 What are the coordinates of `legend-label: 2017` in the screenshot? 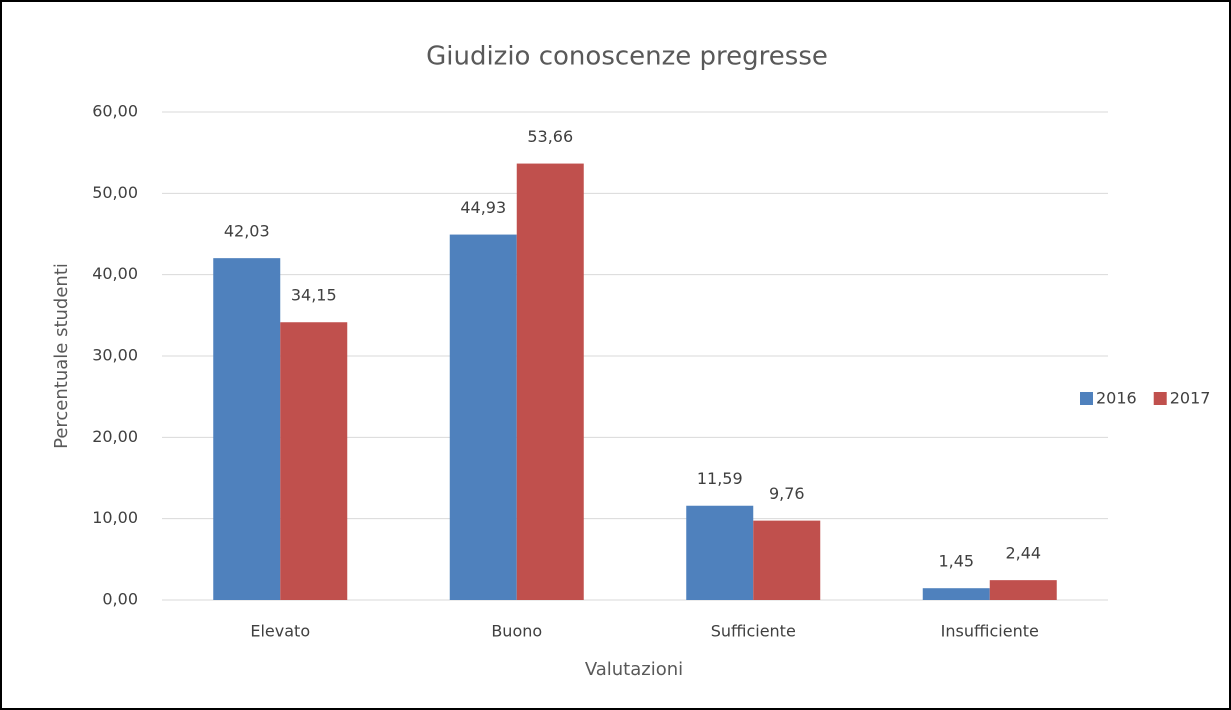 It's located at (1190, 398).